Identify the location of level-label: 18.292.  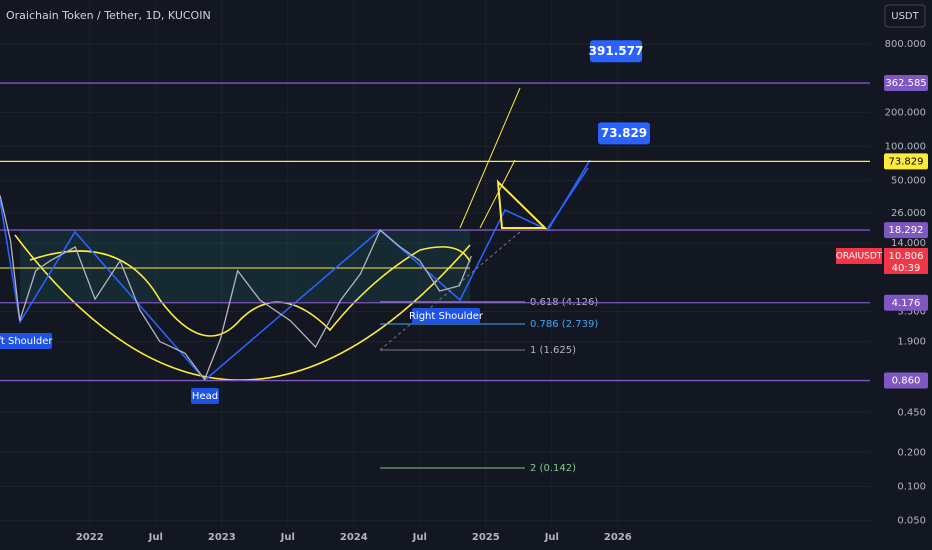
(906, 230).